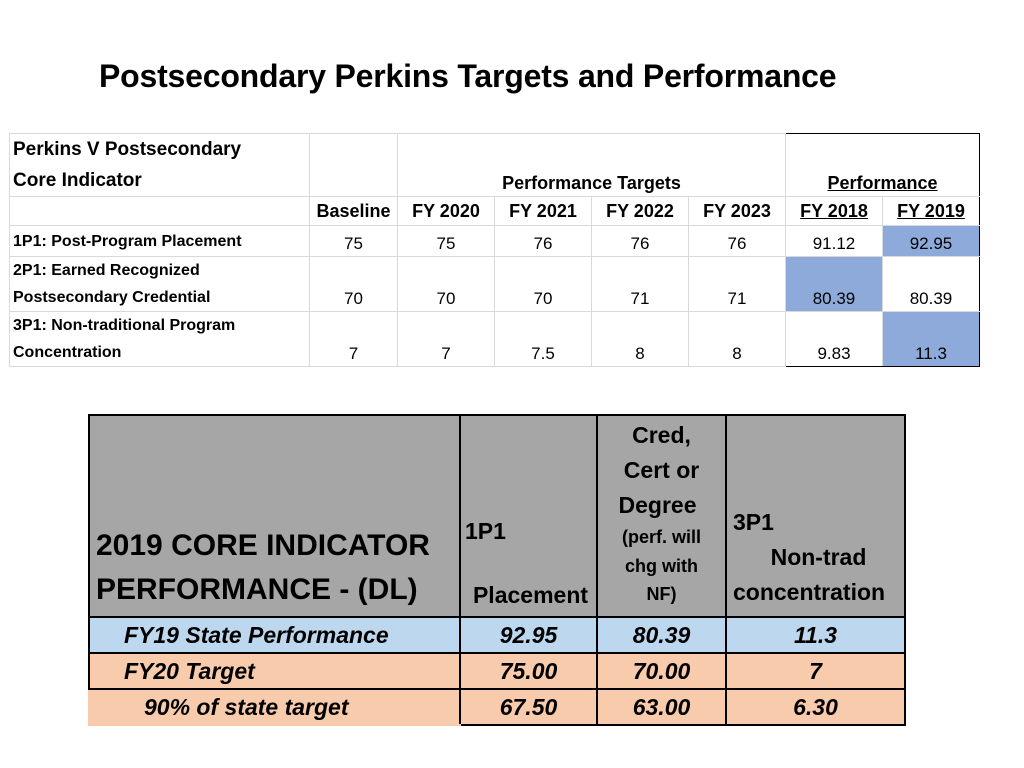  Describe the element at coordinates (274, 707) in the screenshot. I see `row-label: 90% of state target` at that location.